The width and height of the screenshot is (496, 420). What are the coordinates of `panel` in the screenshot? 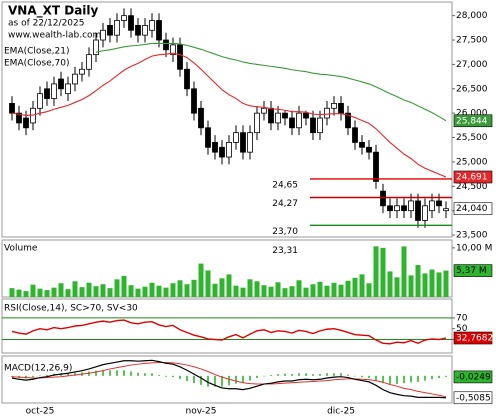 It's located at (227, 379).